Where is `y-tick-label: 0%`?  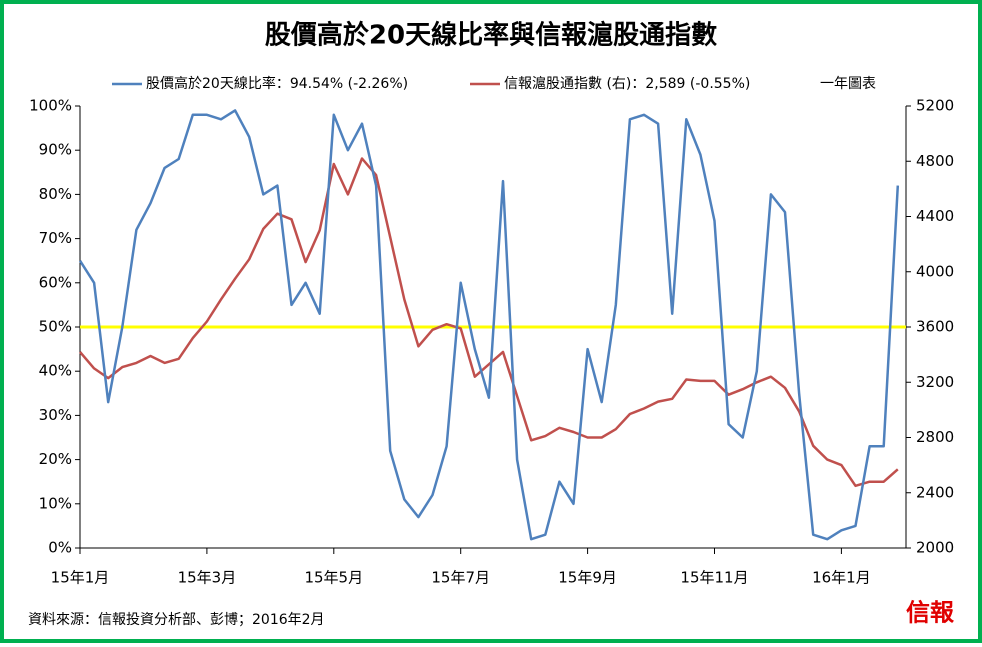
y-tick-label: 0% is located at coordinates (60, 548).